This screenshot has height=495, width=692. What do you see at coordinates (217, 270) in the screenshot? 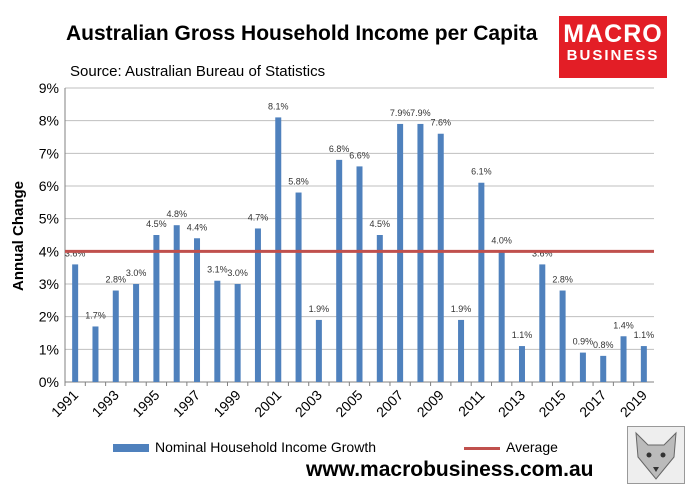
I see `data-label: 3.1%` at bounding box center [217, 270].